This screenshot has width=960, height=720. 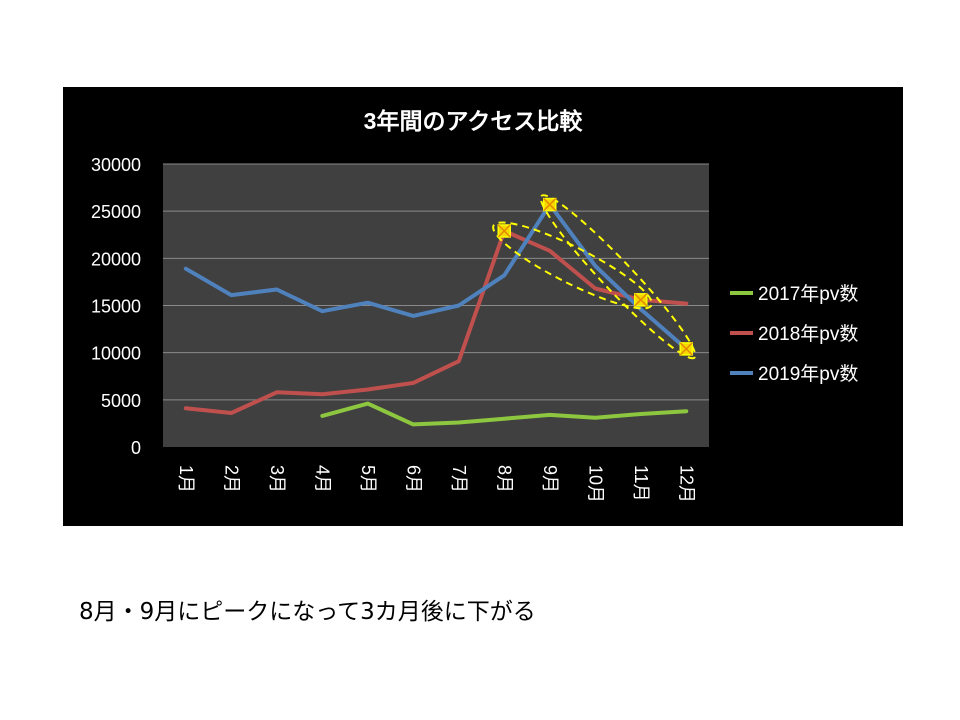 I want to click on x-tick-label: 5月, so click(x=368, y=479).